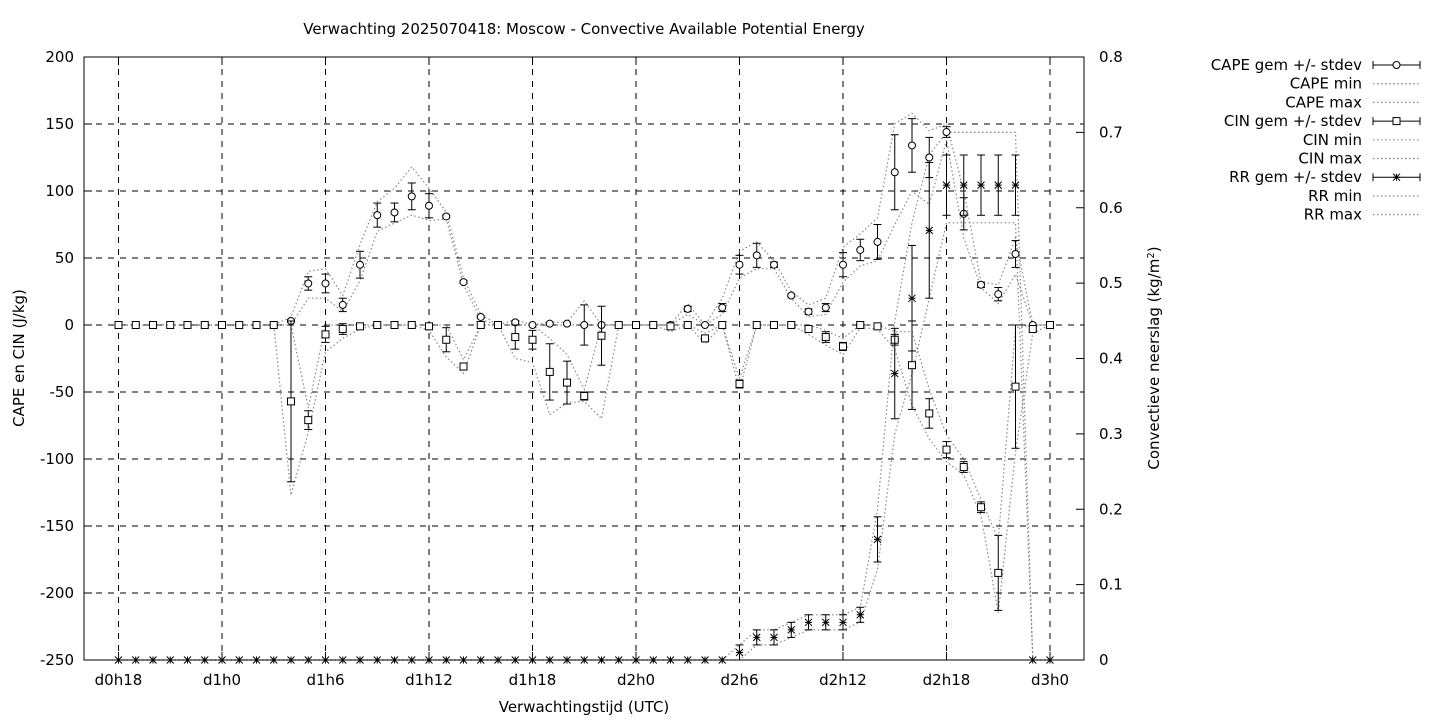 The height and width of the screenshot is (720, 1440). What do you see at coordinates (325, 680) in the screenshot?
I see `x-tick-label: d1h6` at bounding box center [325, 680].